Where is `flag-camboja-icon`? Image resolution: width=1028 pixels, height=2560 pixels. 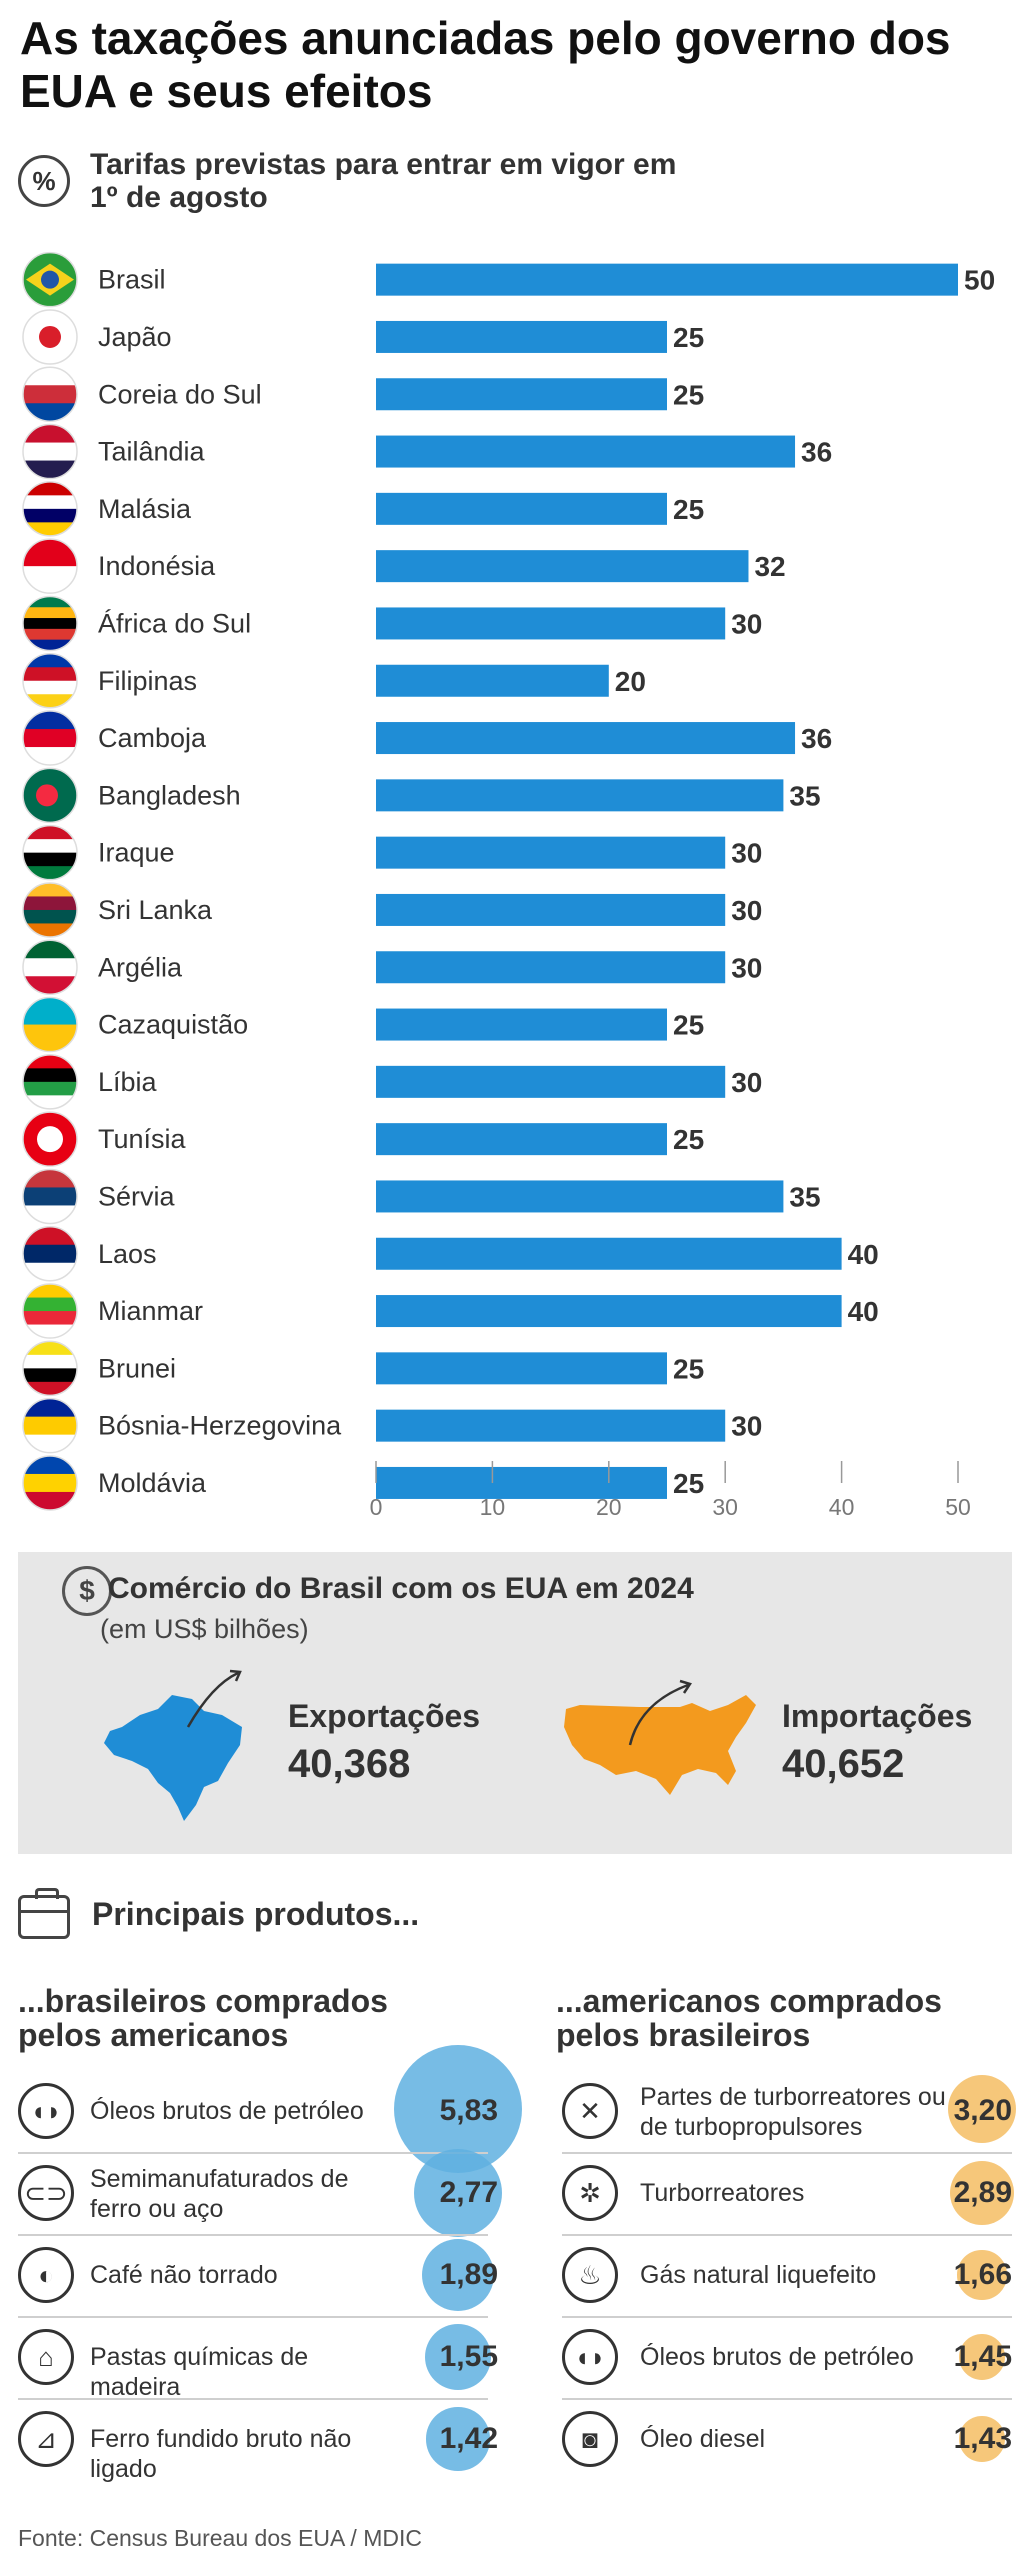 flag-camboja-icon is located at coordinates (50, 738).